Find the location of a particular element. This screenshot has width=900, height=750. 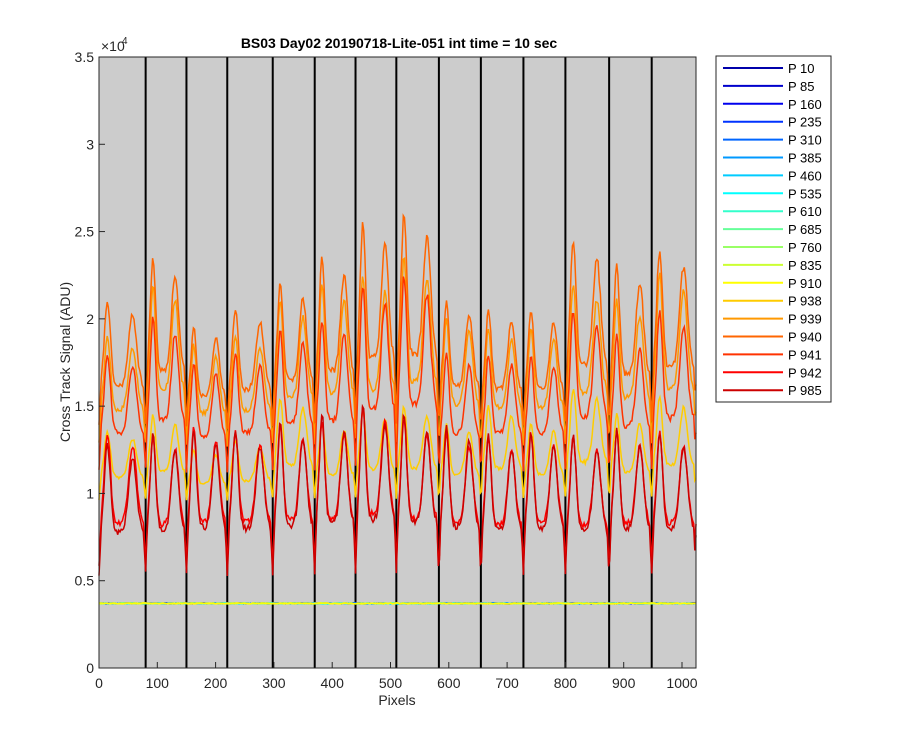

x-axis-label: Pixels is located at coordinates (396, 700).